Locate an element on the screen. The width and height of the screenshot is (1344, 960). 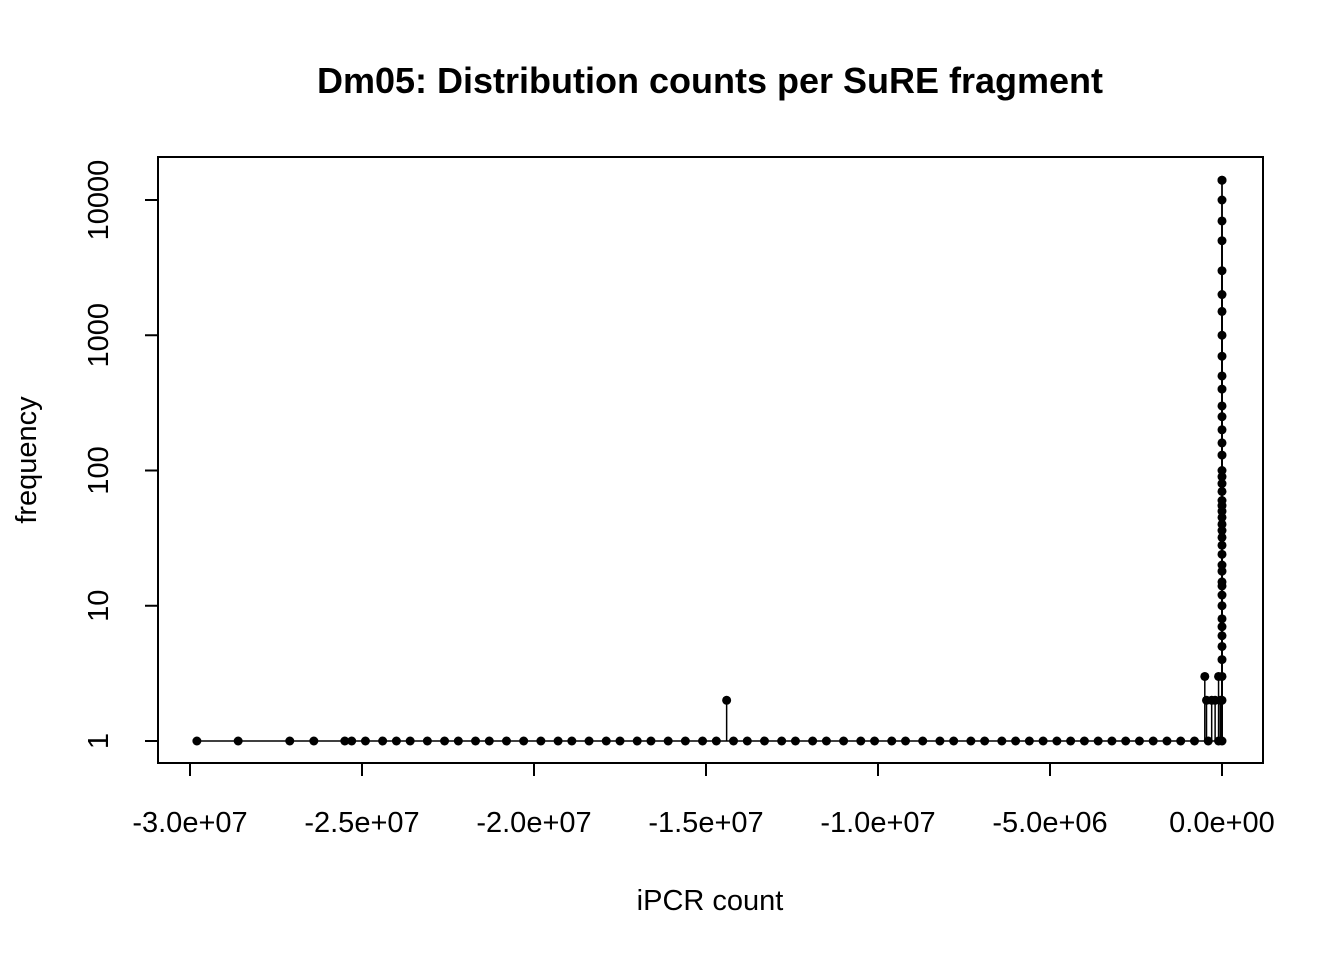
x-tick-label: 0.0e+00 is located at coordinates (1222, 823).